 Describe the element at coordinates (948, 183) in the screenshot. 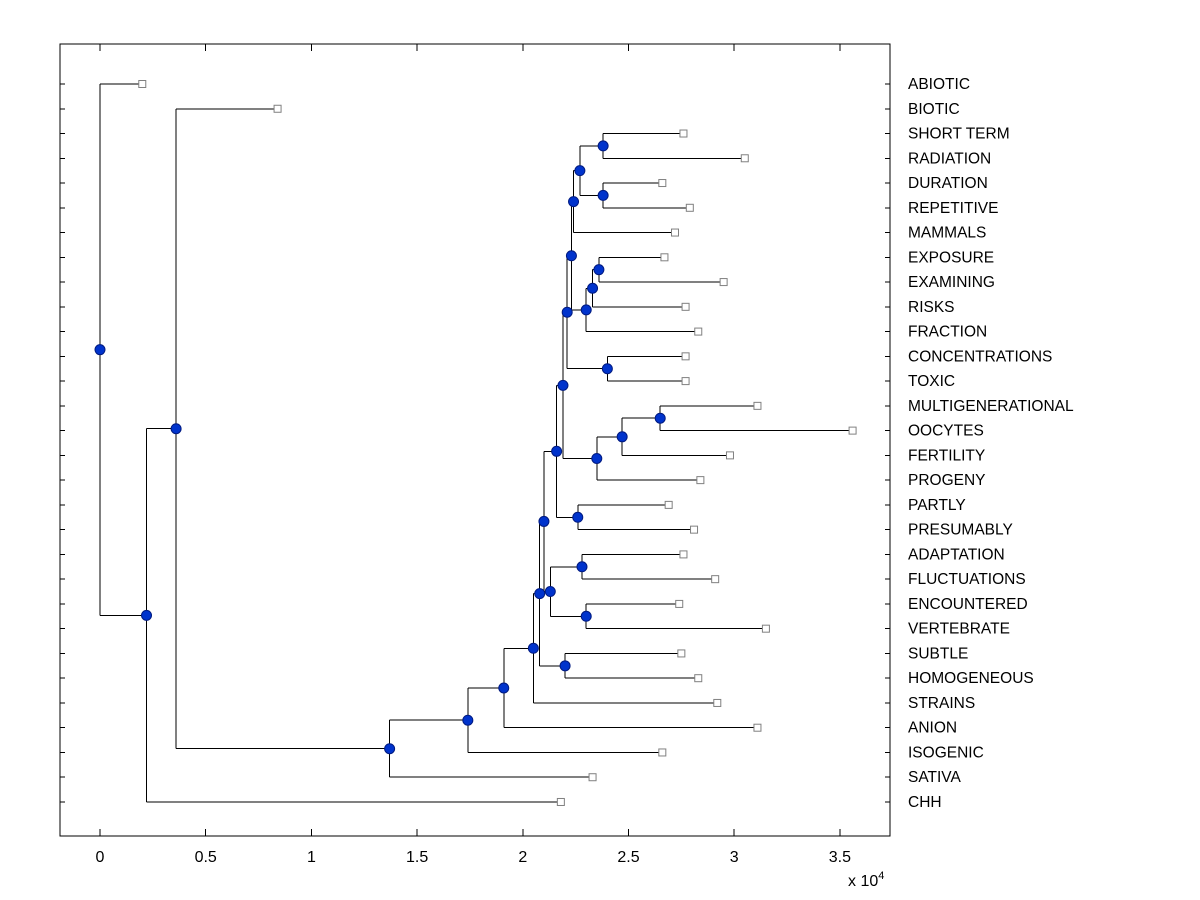

I see `leaf-label: DURATION` at that location.